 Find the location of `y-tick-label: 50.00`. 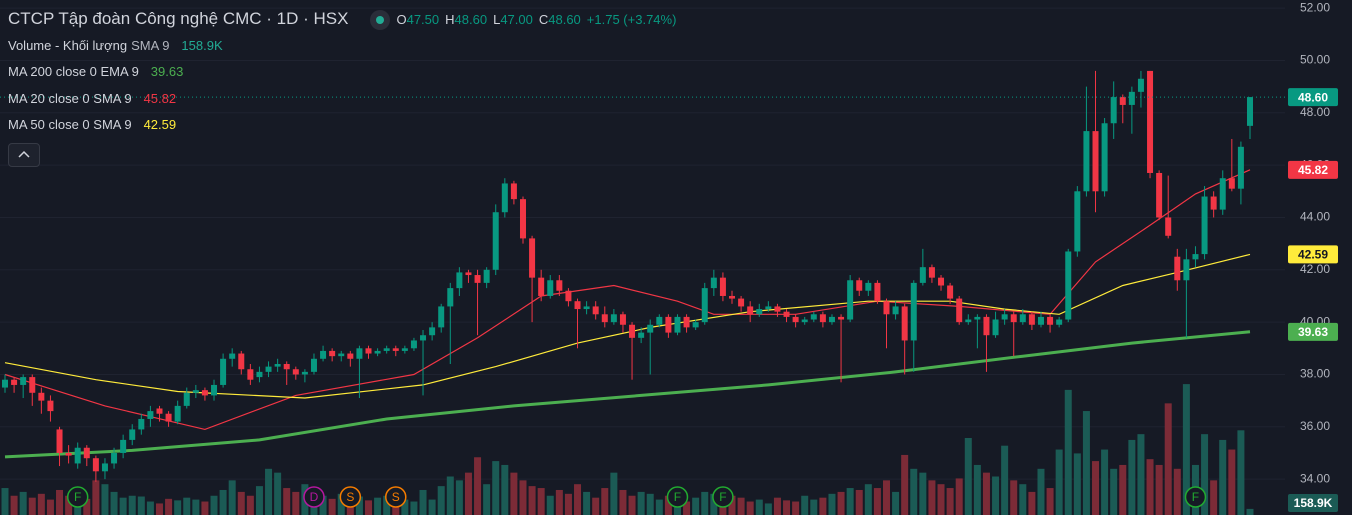

y-tick-label: 50.00 is located at coordinates (1315, 60).